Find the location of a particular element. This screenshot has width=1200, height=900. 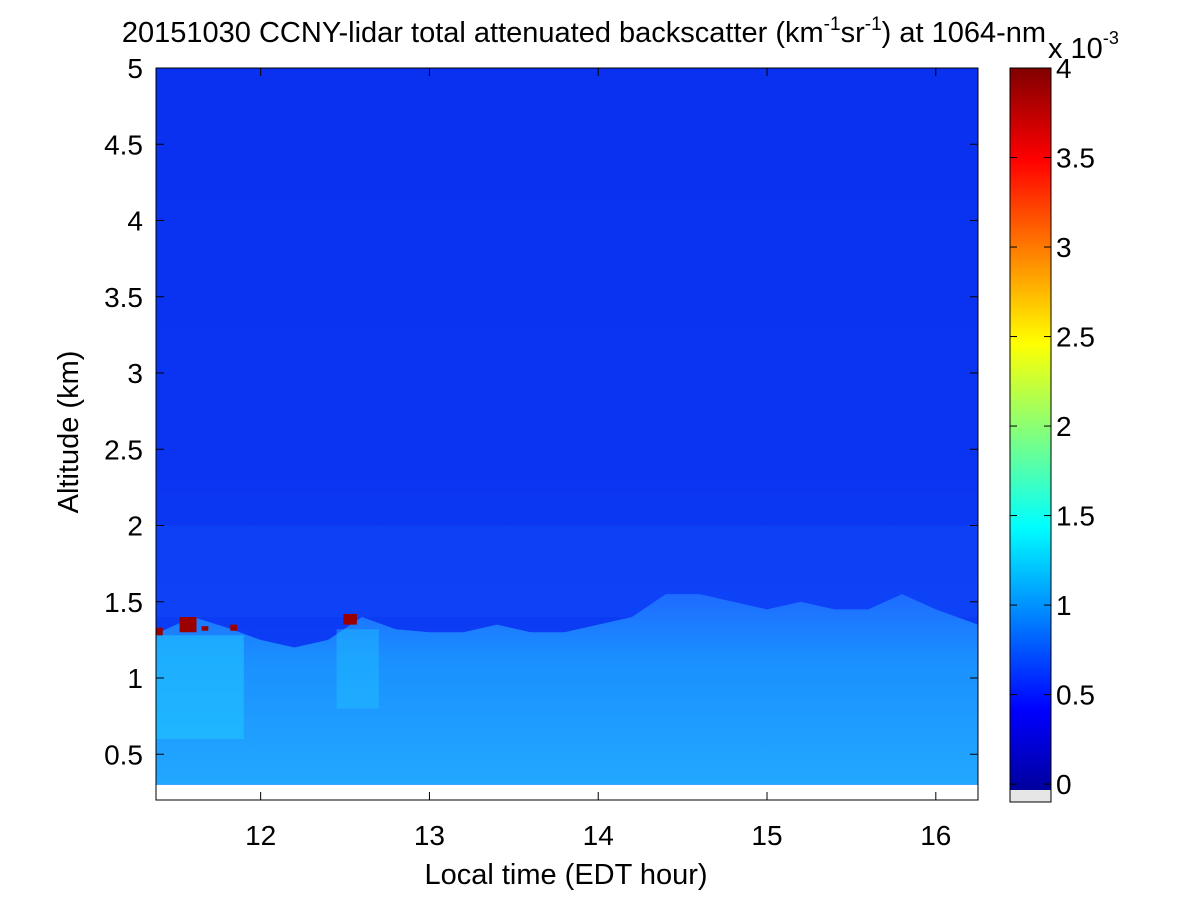

x-tick-label: 16 is located at coordinates (935, 835).